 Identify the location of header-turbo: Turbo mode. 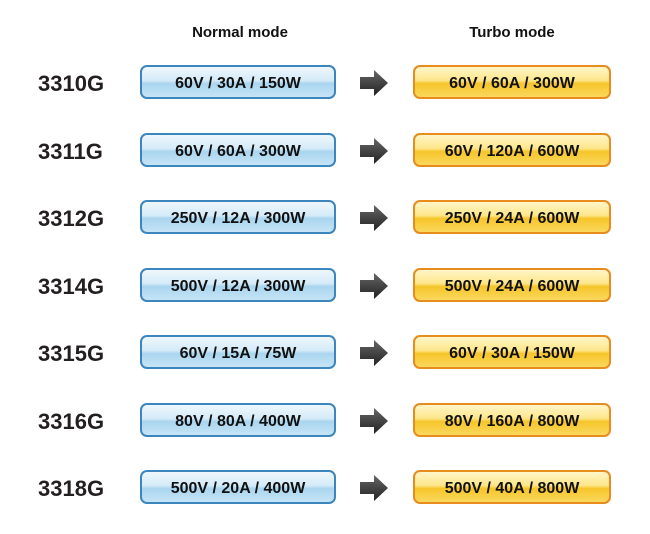
(512, 32).